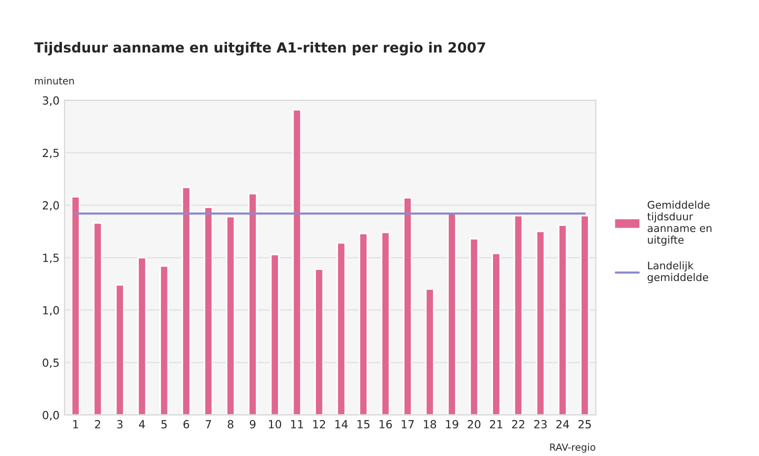 This screenshot has width=759, height=456. Describe the element at coordinates (573, 448) in the screenshot. I see `x-axis-title: RAV-regio` at that location.